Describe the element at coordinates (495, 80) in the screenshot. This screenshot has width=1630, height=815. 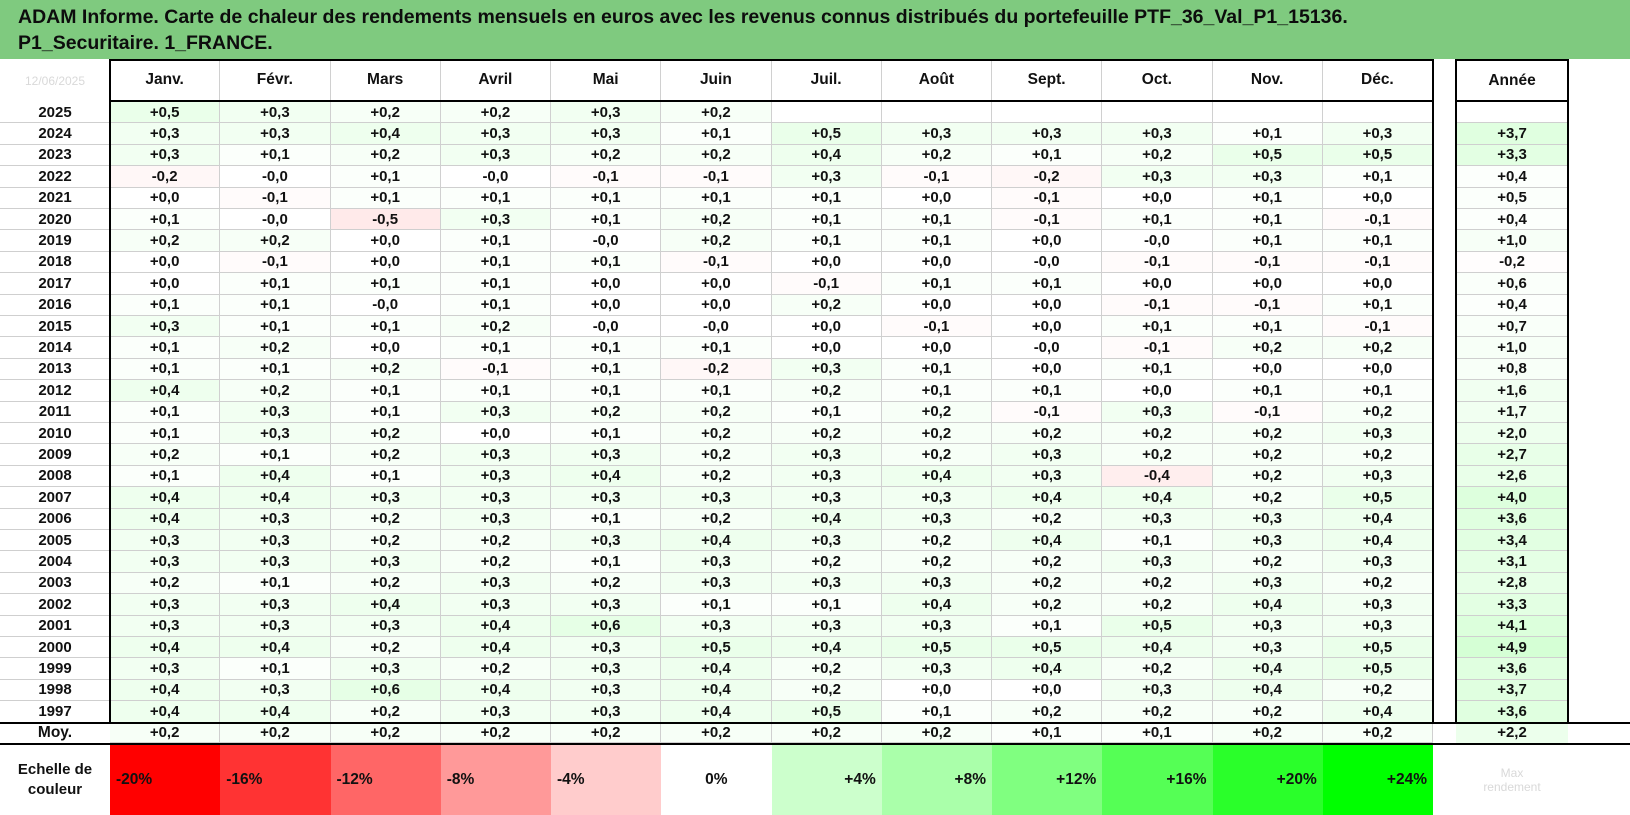
I see `month-header: Avril` at that location.